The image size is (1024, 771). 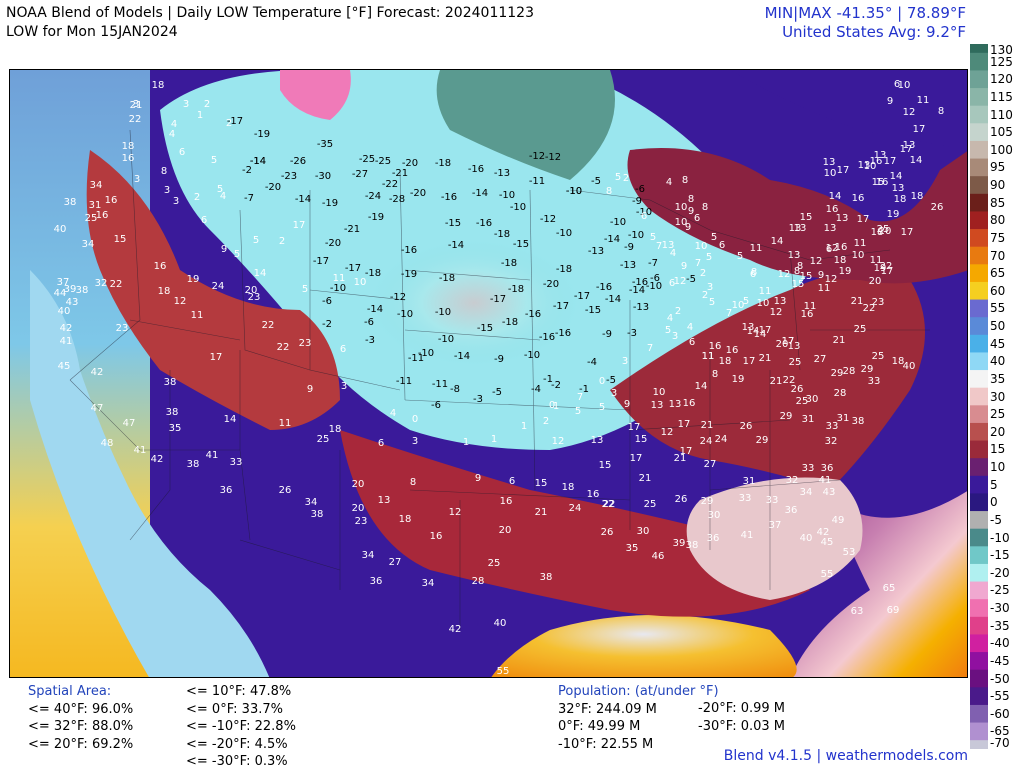 What do you see at coordinates (1000, 572) in the screenshot?
I see `colorbar-tick-label: -20` at bounding box center [1000, 572].